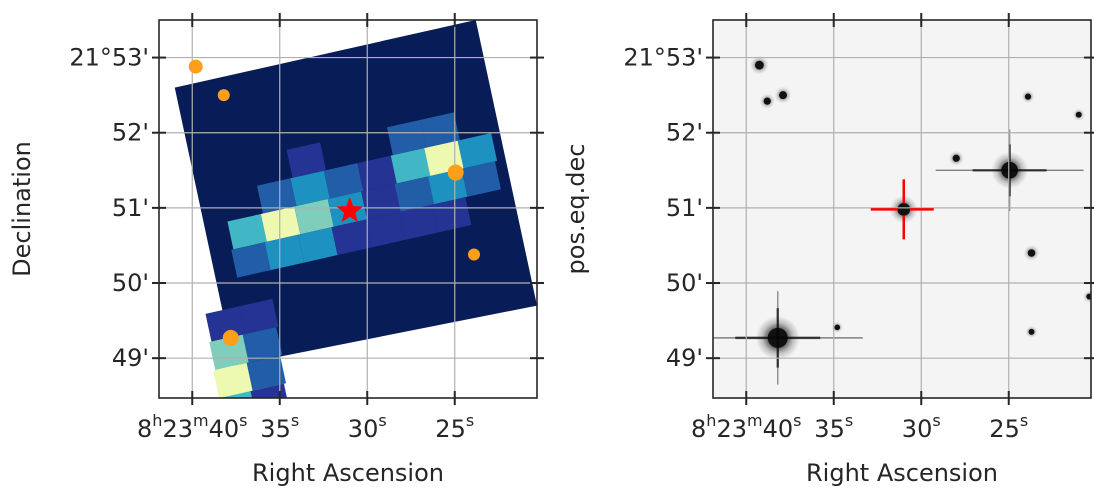 The height and width of the screenshot is (488, 1094). I want to click on right-xlabel: Right Ascension, so click(902, 473).